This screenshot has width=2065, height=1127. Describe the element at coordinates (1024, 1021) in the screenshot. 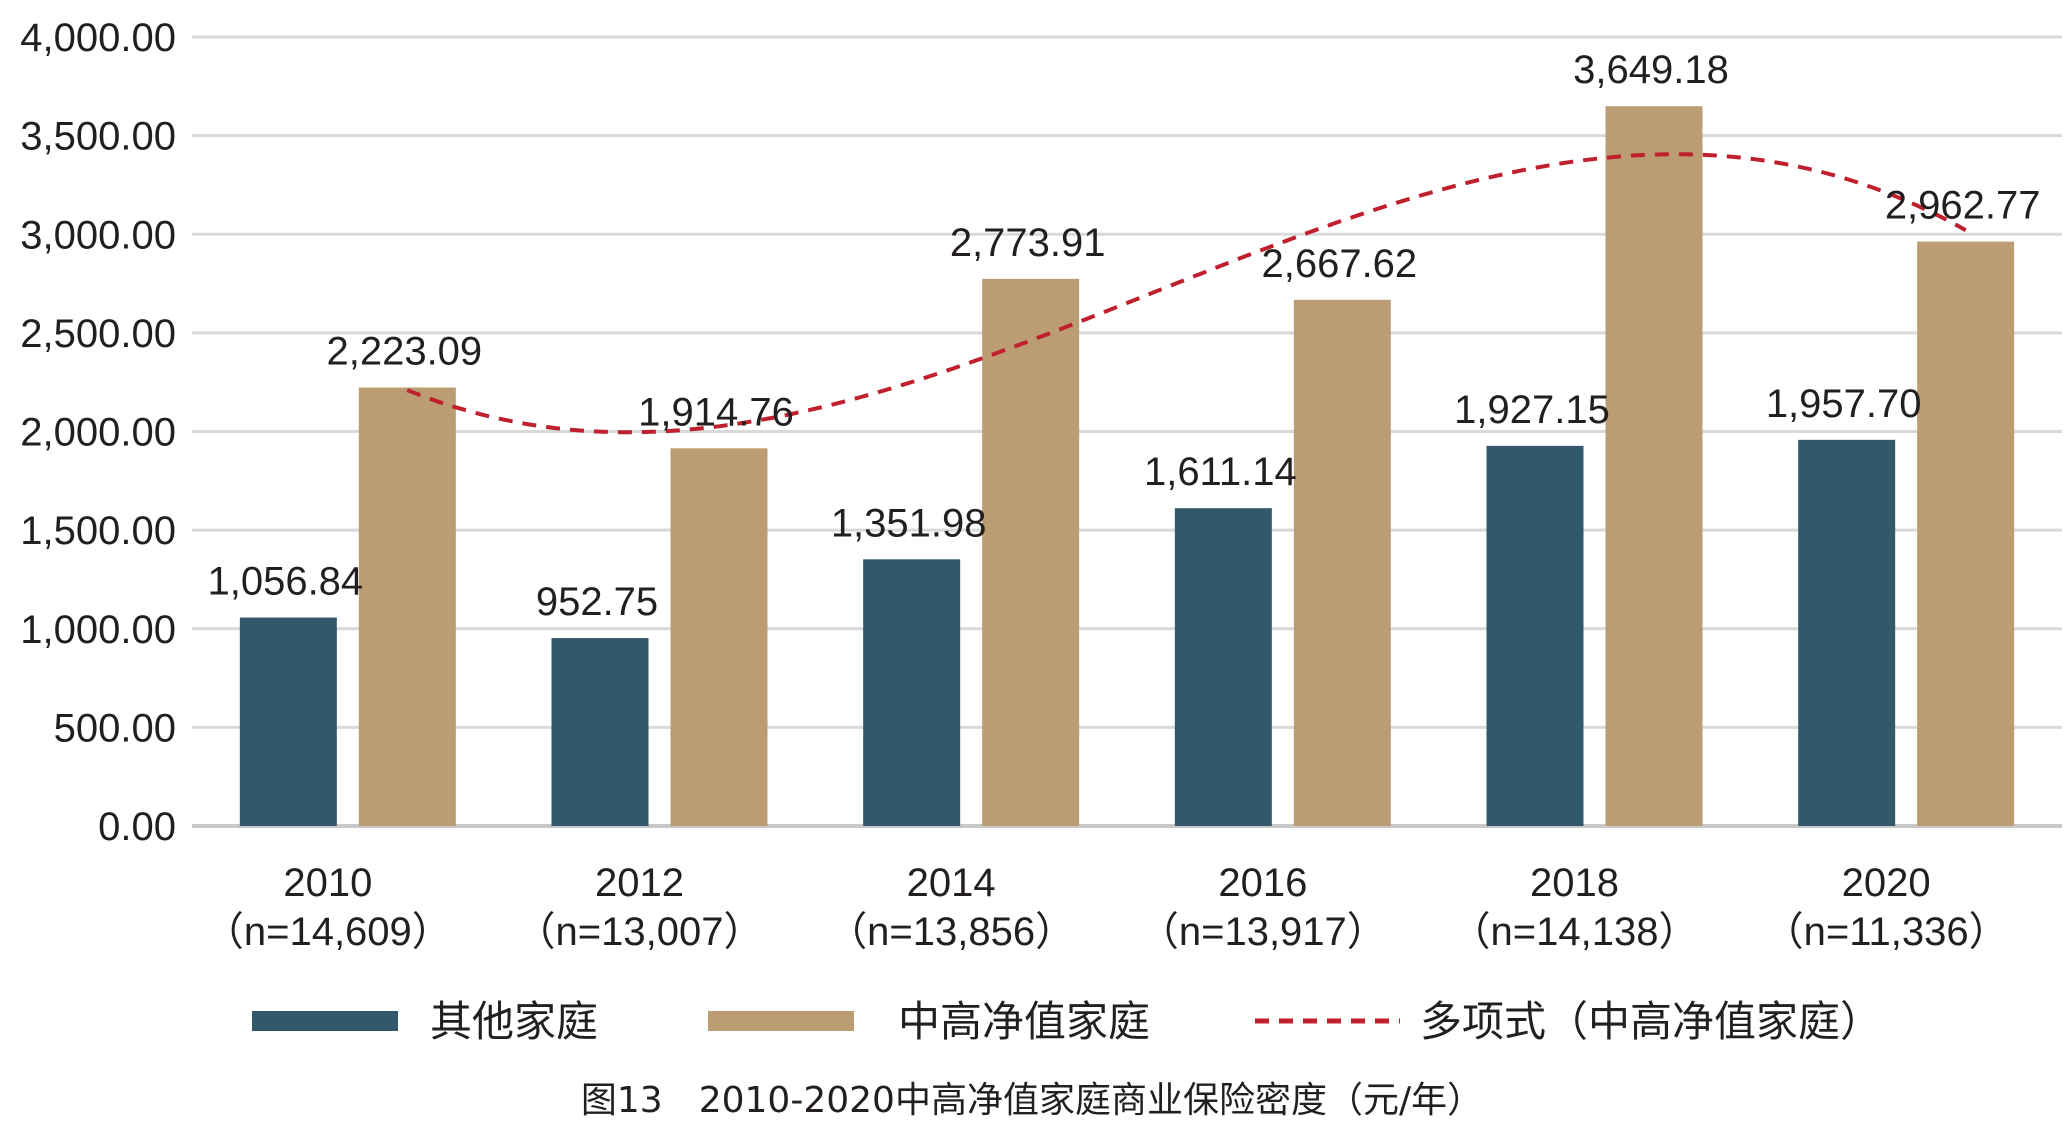

I see `legend-label-hnw-households: 中高净值家庭` at that location.